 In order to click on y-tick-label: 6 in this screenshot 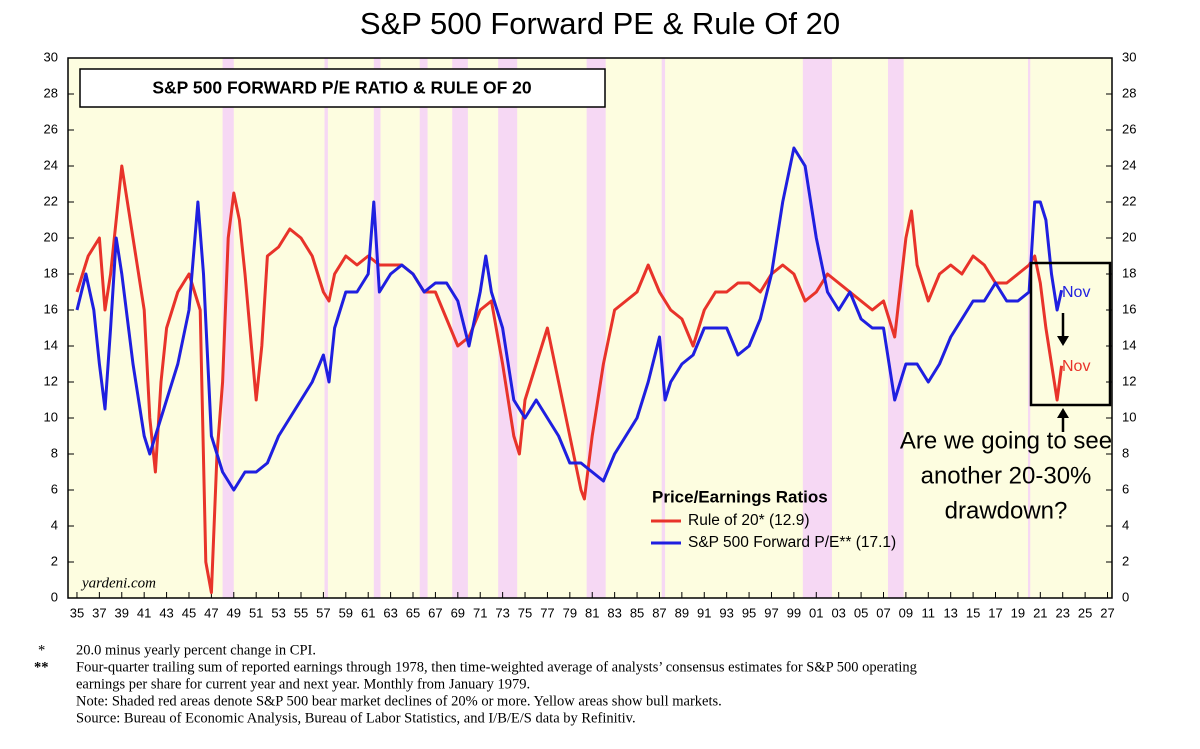, I will do `click(54, 488)`.